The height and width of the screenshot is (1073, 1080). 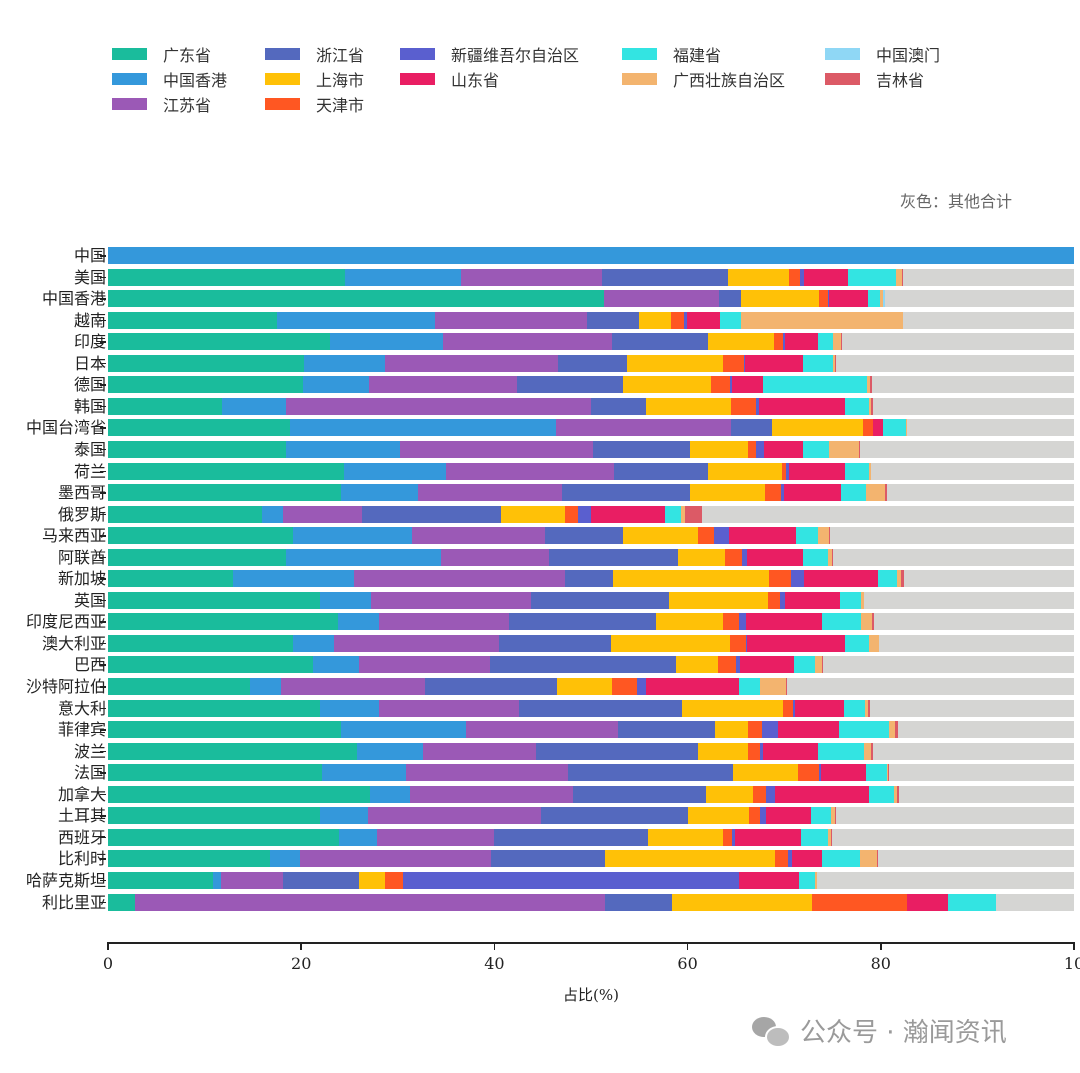 I want to click on legend-item: 天津市, so click(x=314, y=104).